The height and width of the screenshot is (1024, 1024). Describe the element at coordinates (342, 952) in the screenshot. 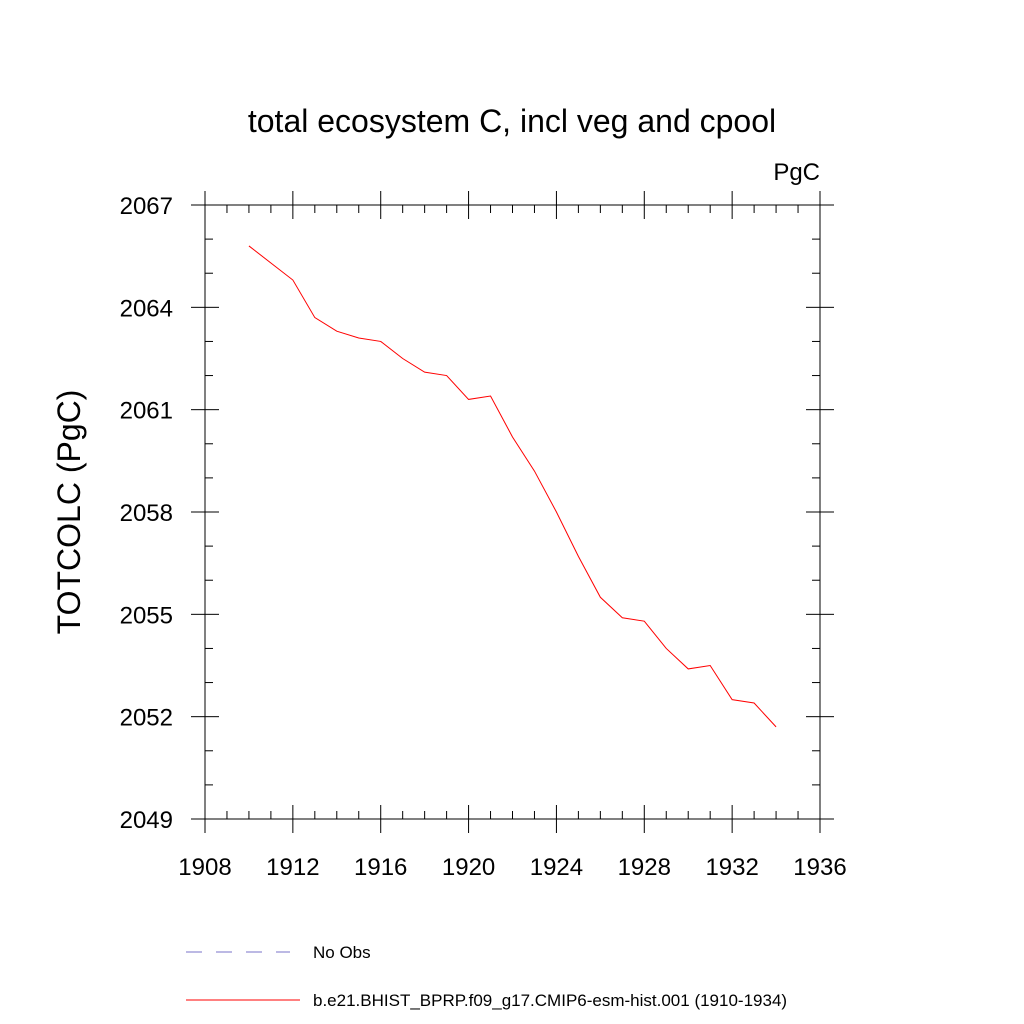

I see `legend-label-no-obs: No Obs` at that location.